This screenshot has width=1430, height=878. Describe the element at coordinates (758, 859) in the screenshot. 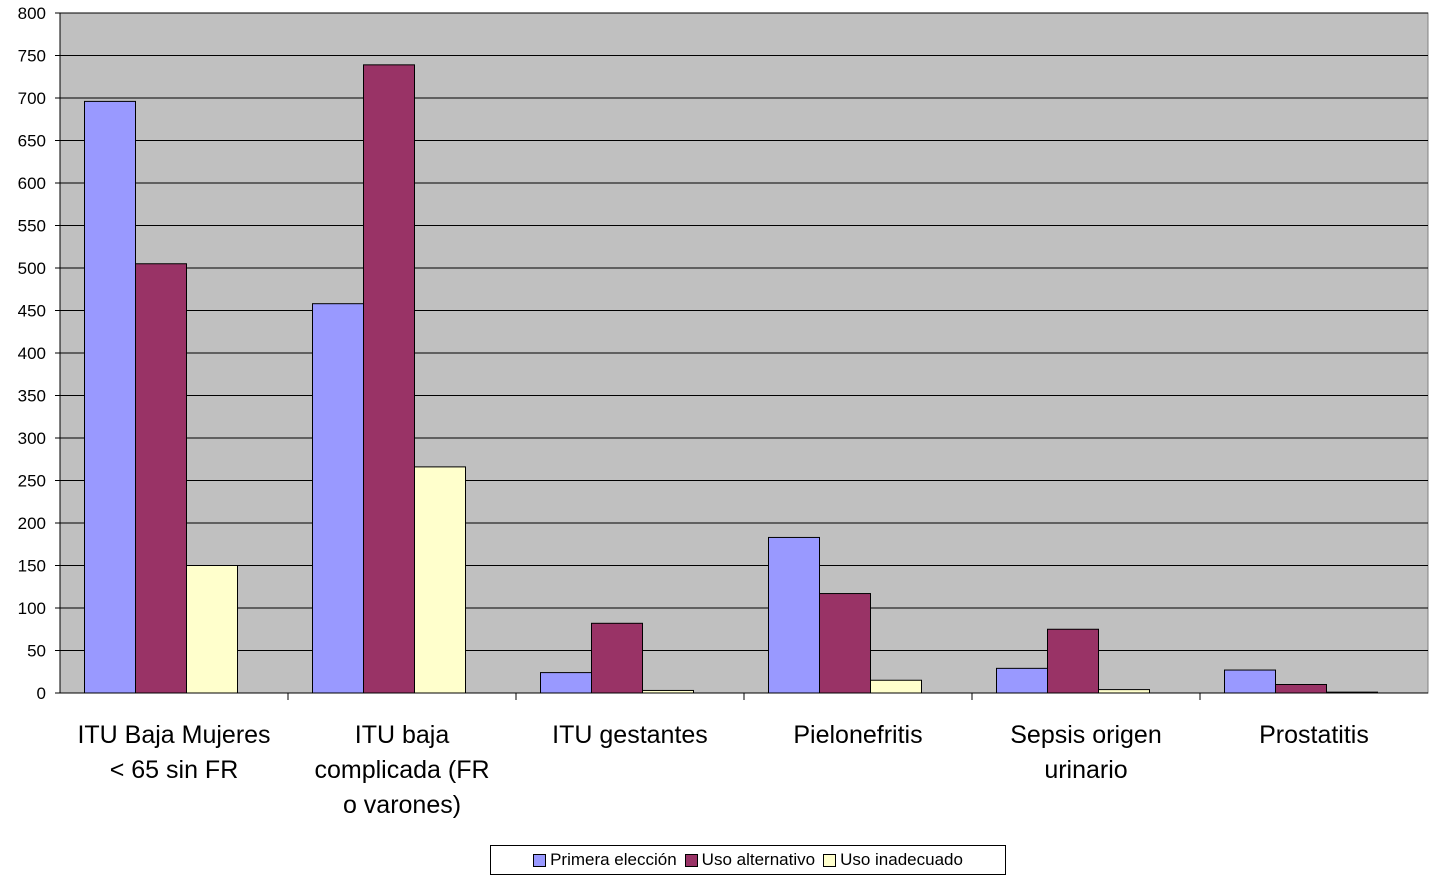

I see `legend-label-alternativo: Uso alternativo` at that location.